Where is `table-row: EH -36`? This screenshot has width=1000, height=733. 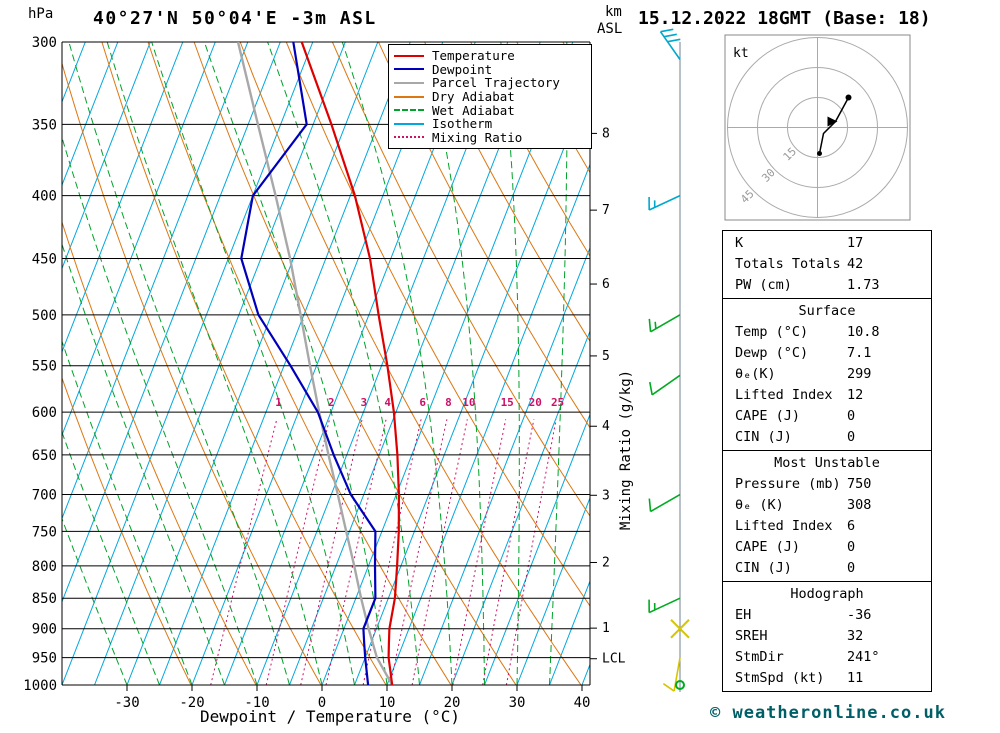 table-row: EH -36 is located at coordinates (827, 615).